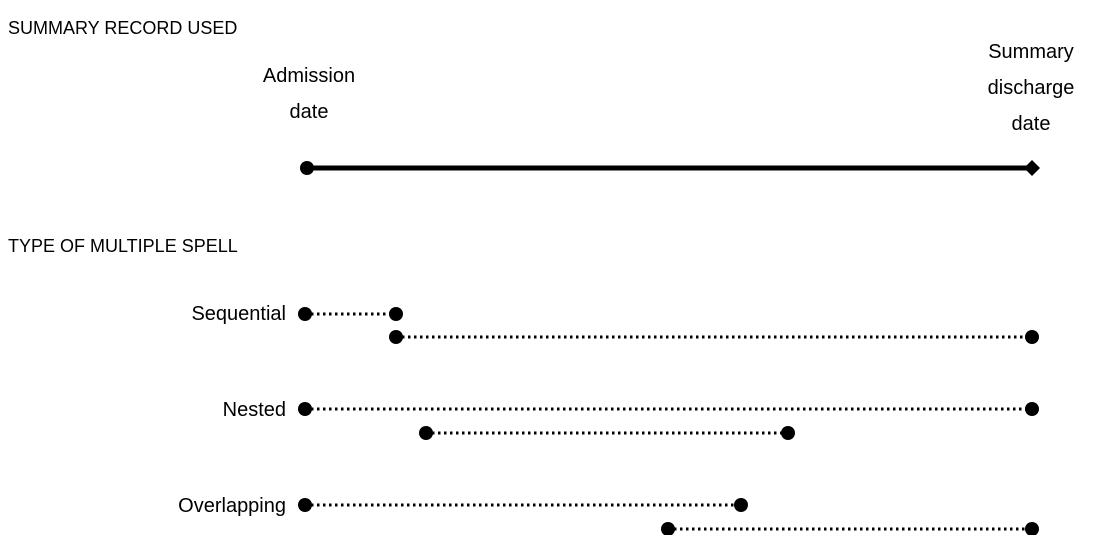 Image resolution: width=1096 pixels, height=535 pixels. What do you see at coordinates (668, 516) in the screenshot?
I see `overlapping-spells` at bounding box center [668, 516].